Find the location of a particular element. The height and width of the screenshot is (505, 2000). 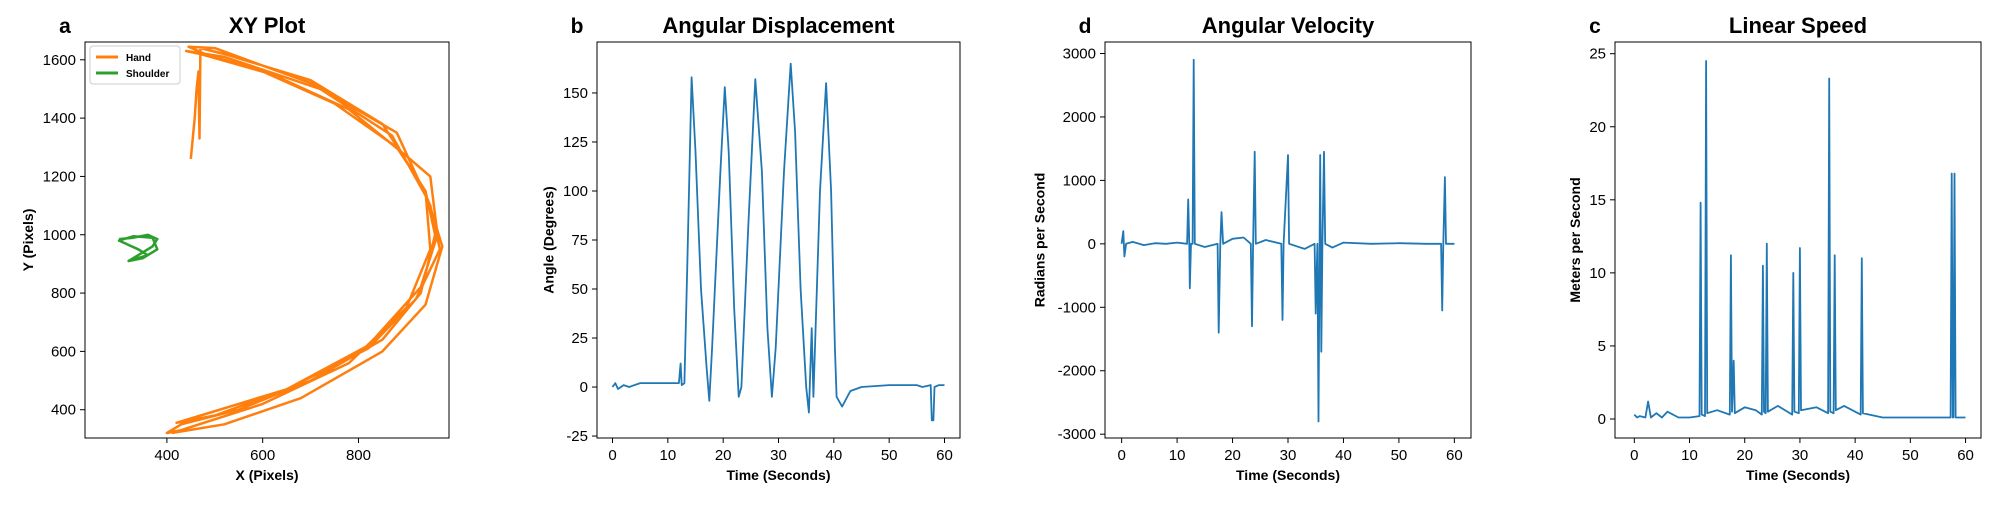

y-tick-label: 1200 is located at coordinates (59, 176).